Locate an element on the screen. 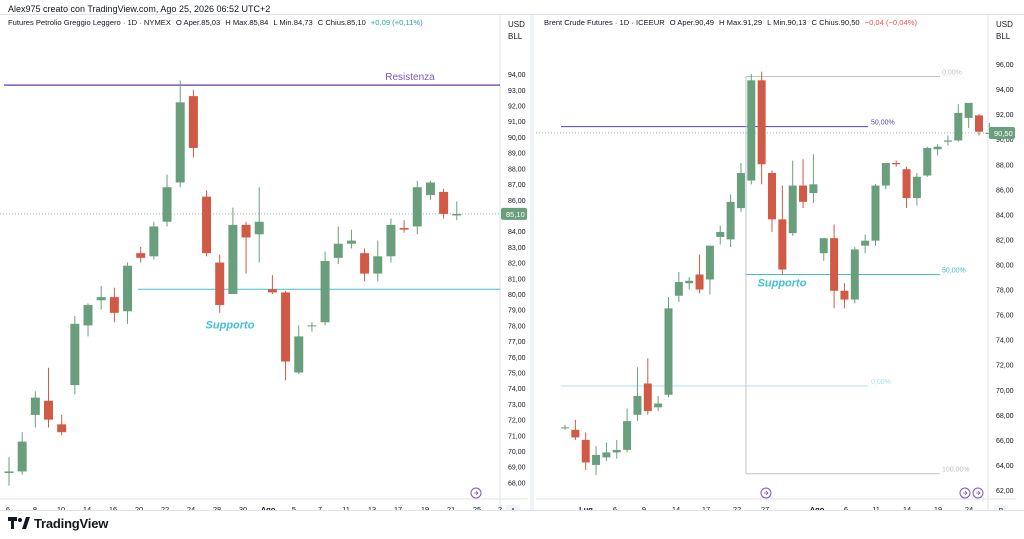 The height and width of the screenshot is (539, 1024). time-axis: 6 8 10 14 16 20 22 24 28 30 Ago 5 7 11 13 17 19 21 25 2 is located at coordinates (254, 507).